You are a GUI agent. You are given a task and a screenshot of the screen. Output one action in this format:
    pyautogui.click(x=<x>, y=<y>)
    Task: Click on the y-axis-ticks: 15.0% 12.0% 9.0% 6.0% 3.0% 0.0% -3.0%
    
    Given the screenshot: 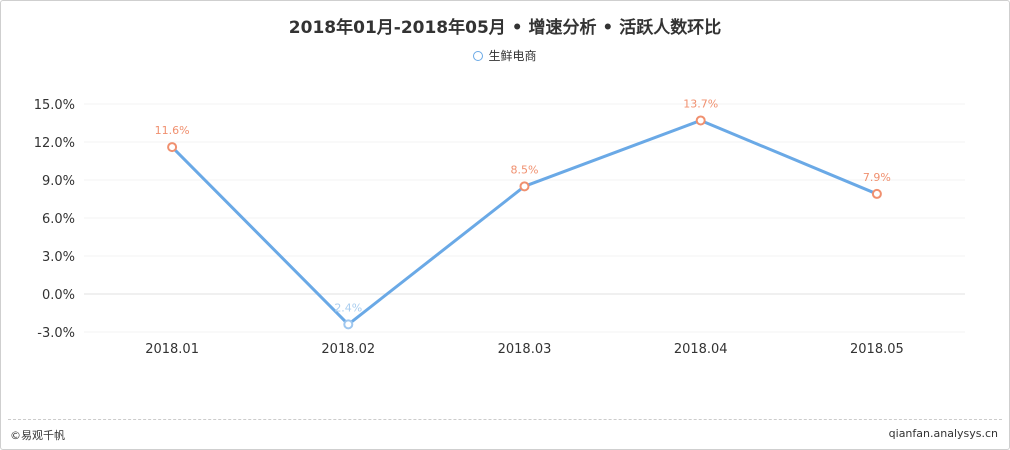 What is the action you would take?
    pyautogui.click(x=54, y=219)
    